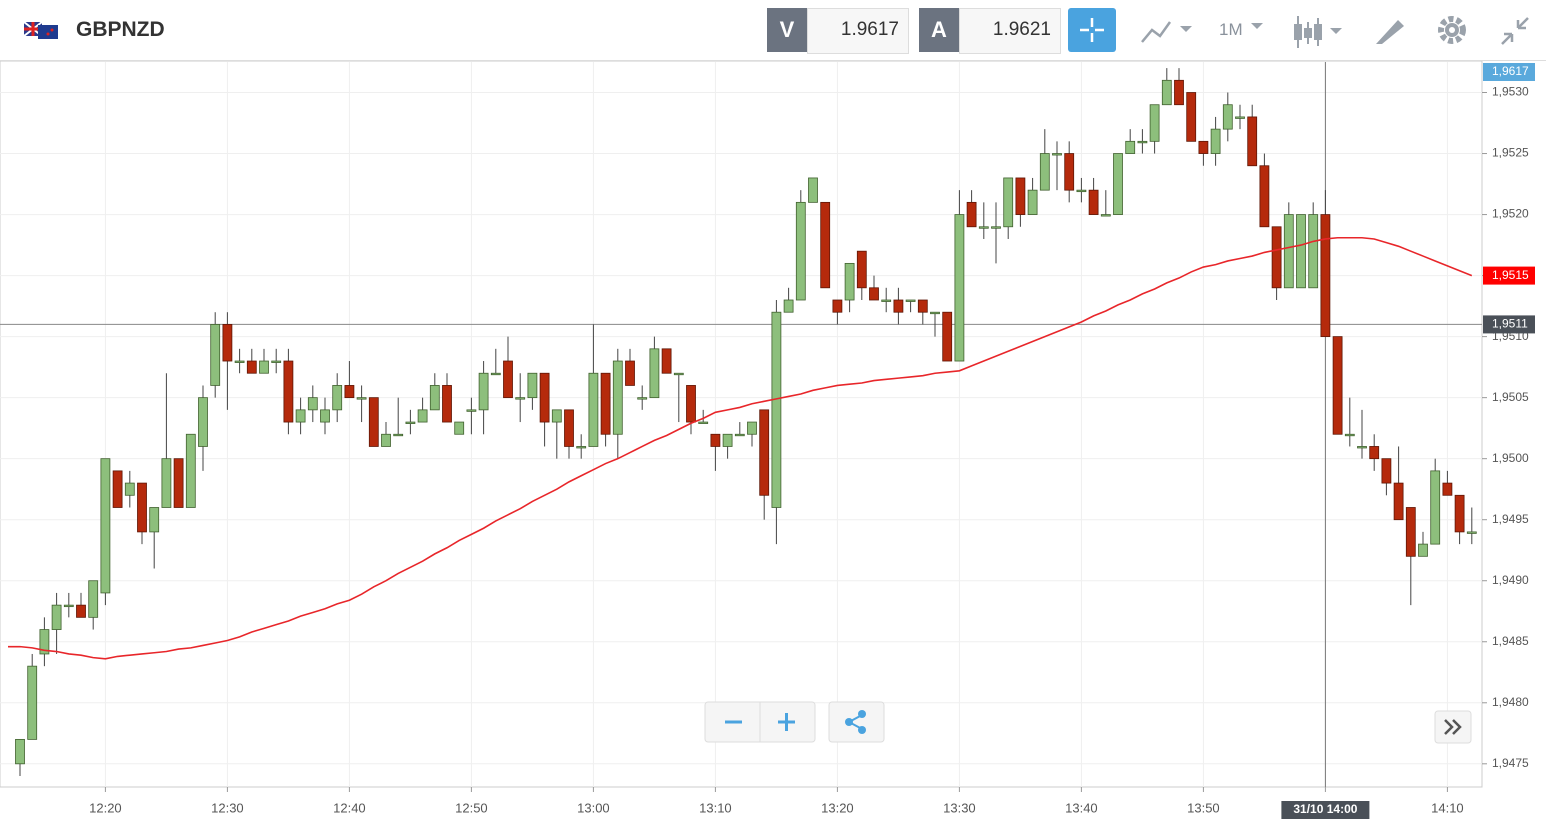  I want to click on x-tick-label: 13:00, so click(593, 807).